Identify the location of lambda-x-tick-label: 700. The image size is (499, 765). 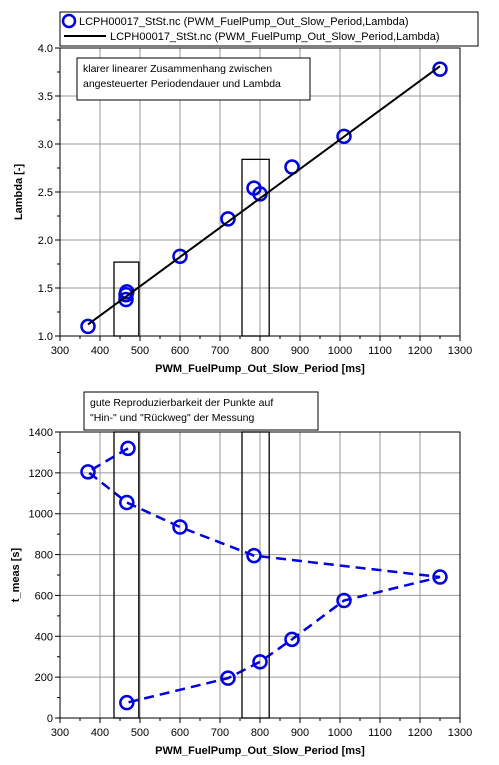
(220, 351).